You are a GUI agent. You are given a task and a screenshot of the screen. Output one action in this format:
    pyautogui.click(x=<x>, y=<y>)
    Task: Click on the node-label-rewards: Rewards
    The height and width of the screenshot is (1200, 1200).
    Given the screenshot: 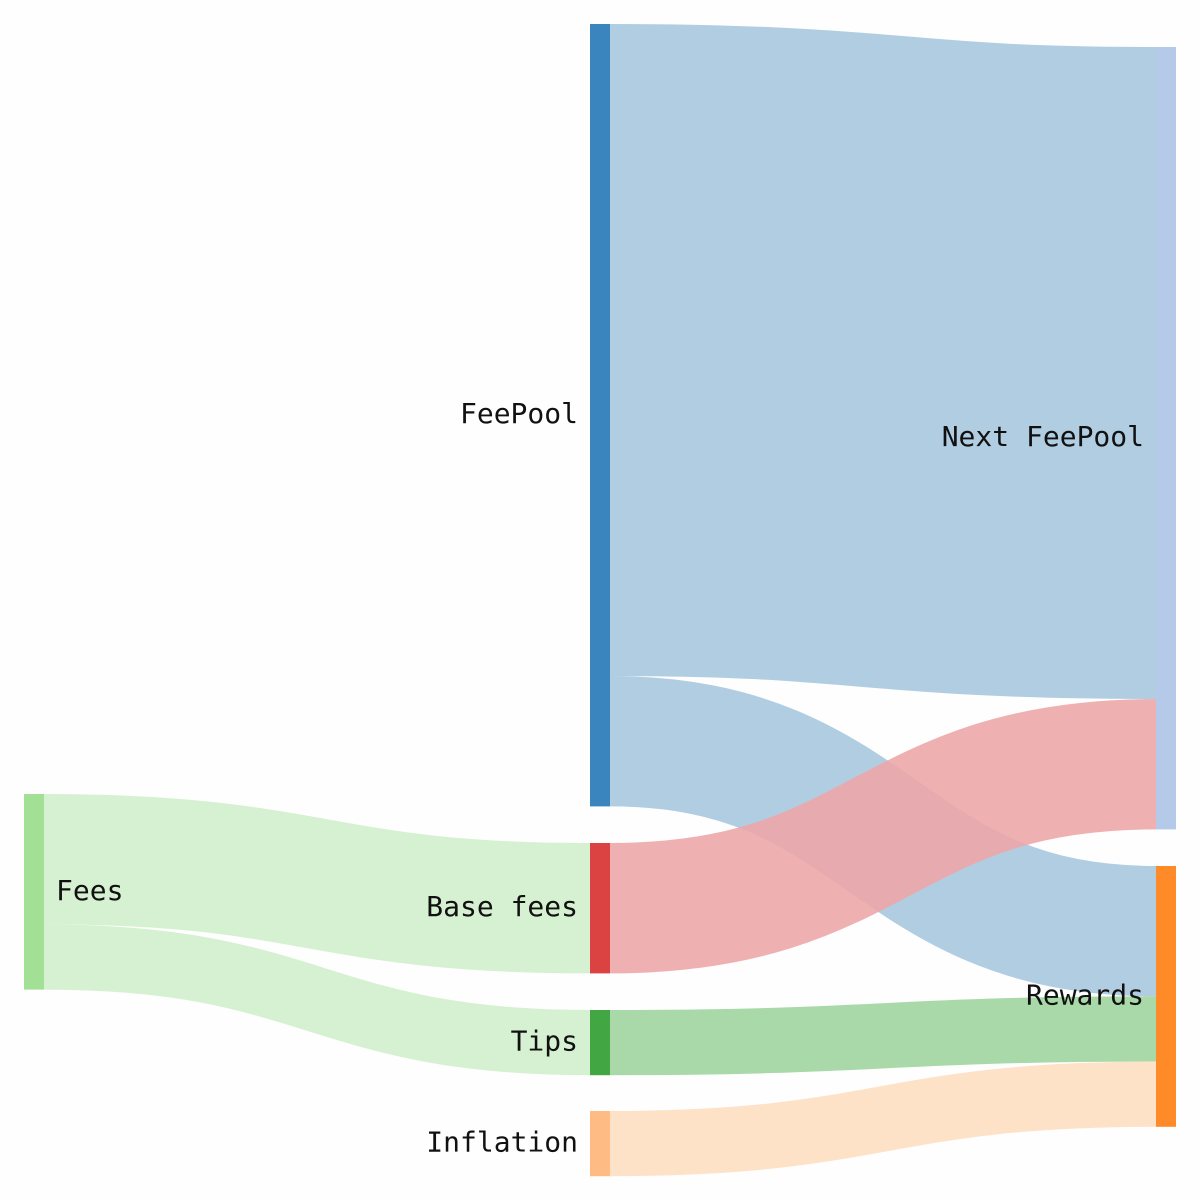 What is the action you would take?
    pyautogui.click(x=1085, y=994)
    